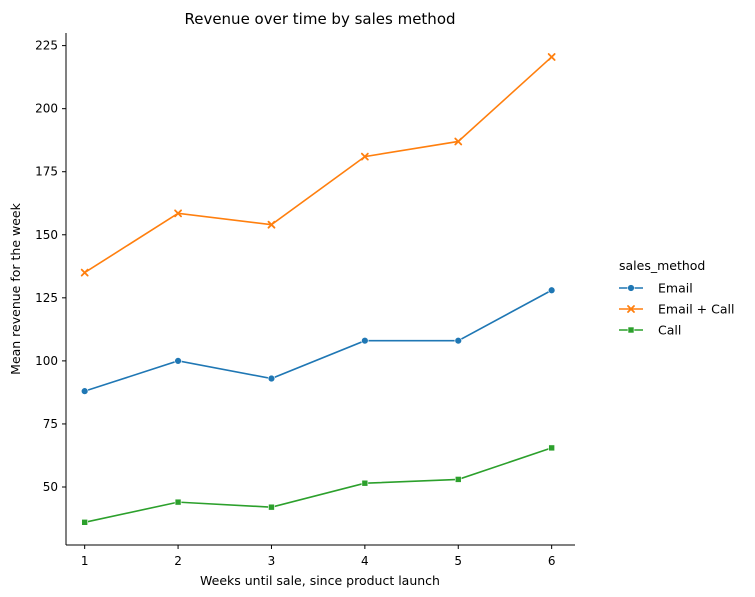  I want to click on x-tick-label: 5, so click(458, 561).